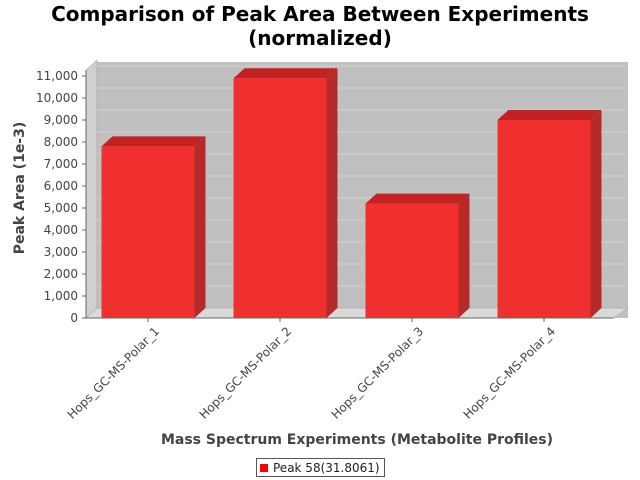 The width and height of the screenshot is (640, 480). Describe the element at coordinates (378, 373) in the screenshot. I see `x-tick-label: Hops_GC-MS-Polar_3` at that location.